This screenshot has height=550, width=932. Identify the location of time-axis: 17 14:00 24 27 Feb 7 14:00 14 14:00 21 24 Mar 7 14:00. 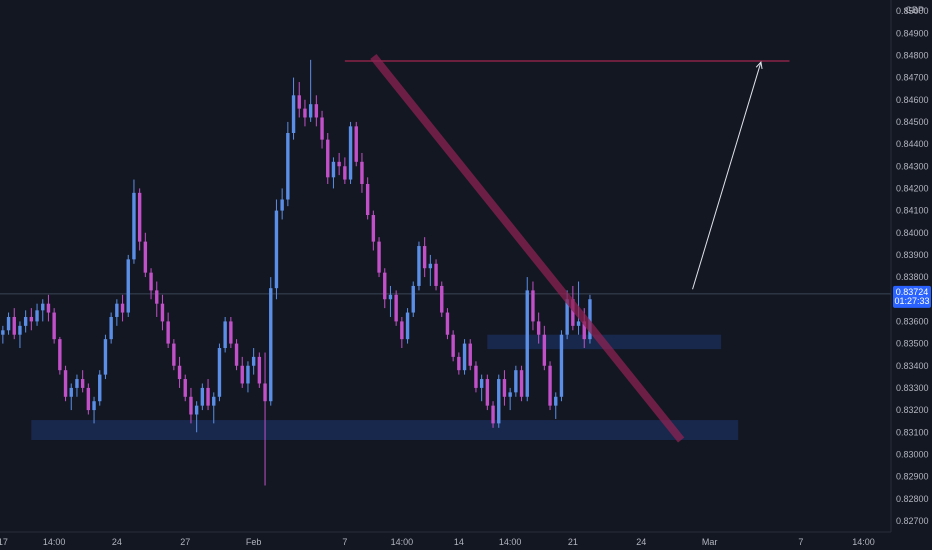
(466, 540).